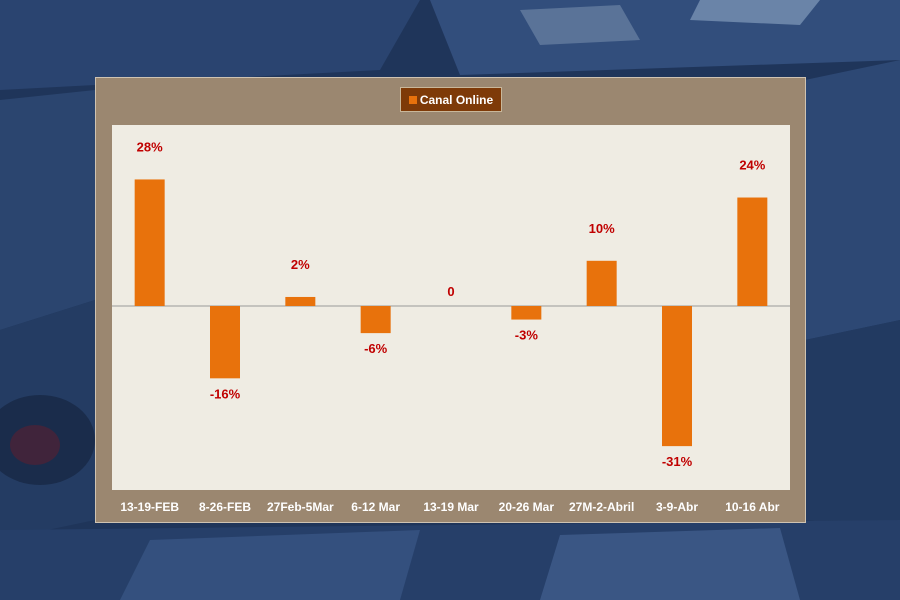 Image resolution: width=900 pixels, height=600 pixels. What do you see at coordinates (149, 242) in the screenshot?
I see `bar-13-19-feb` at bounding box center [149, 242].